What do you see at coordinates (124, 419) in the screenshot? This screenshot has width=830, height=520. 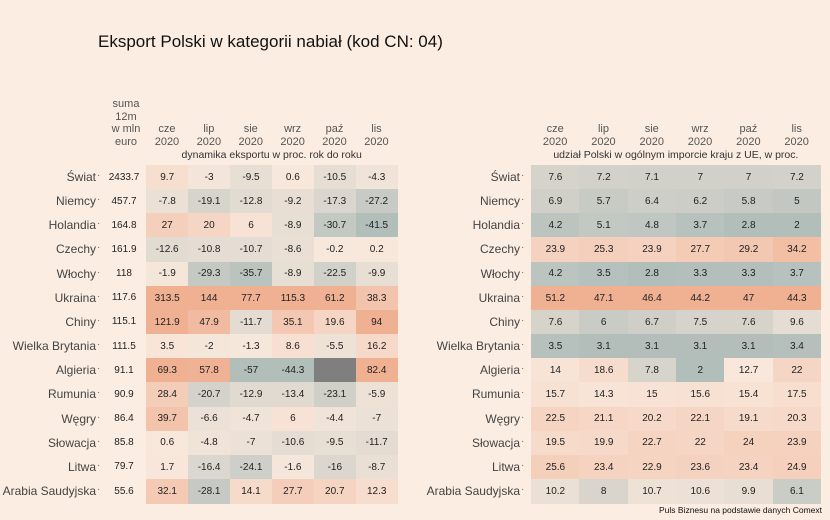 I see `total-cell: 86.4` at bounding box center [124, 419].